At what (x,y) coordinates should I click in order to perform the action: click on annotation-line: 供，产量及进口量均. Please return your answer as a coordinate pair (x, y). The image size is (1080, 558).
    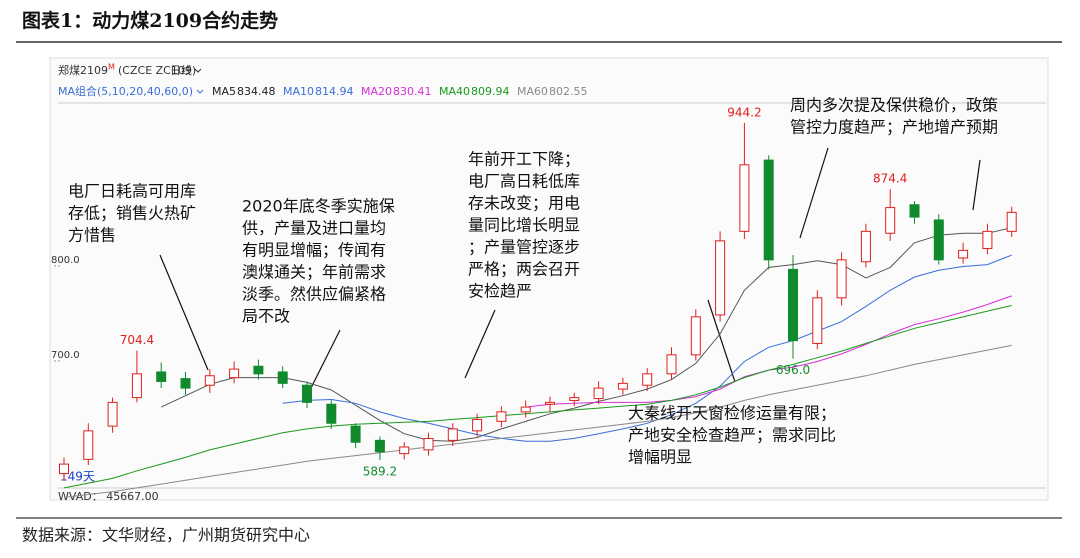
    Looking at the image, I should click on (314, 228).